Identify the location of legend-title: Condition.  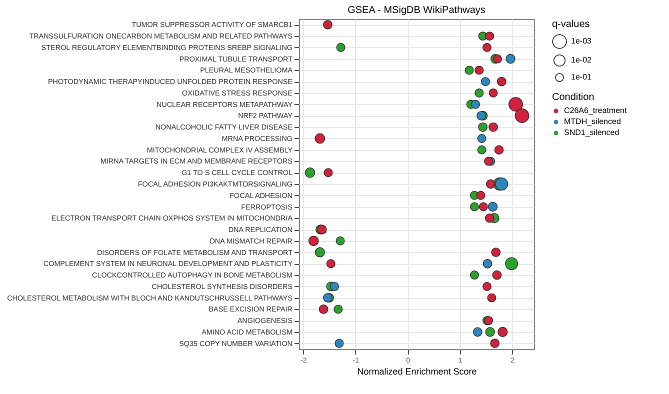
(573, 97).